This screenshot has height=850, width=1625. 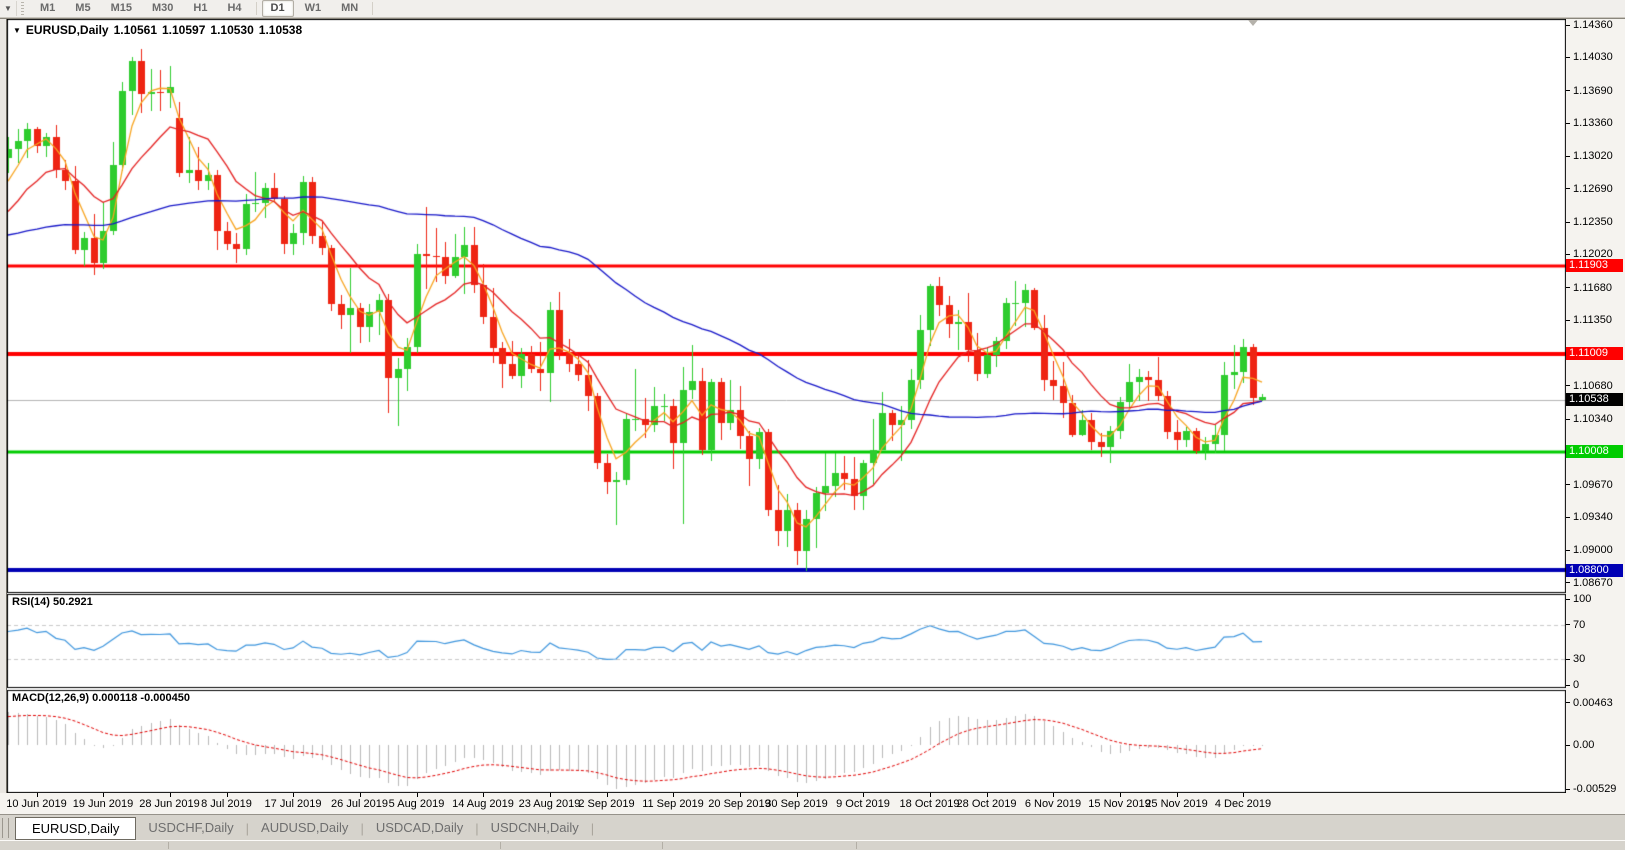 What do you see at coordinates (121, 8) in the screenshot?
I see `timeframe-button-m15: M15` at bounding box center [121, 8].